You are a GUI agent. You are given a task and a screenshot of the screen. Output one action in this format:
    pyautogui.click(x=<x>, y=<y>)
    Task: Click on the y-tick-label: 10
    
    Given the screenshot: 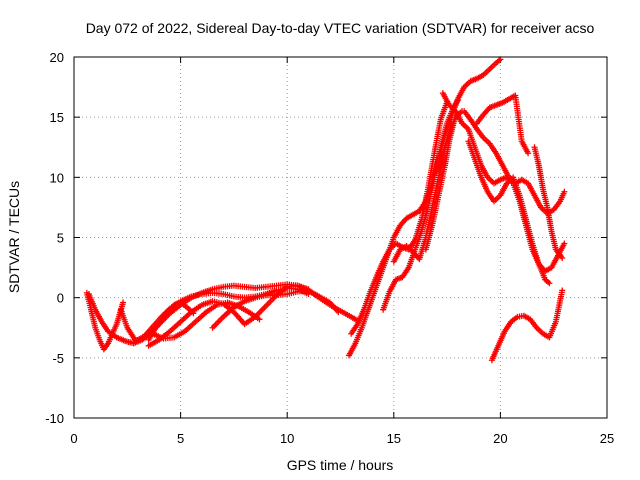 What is the action you would take?
    pyautogui.click(x=57, y=177)
    